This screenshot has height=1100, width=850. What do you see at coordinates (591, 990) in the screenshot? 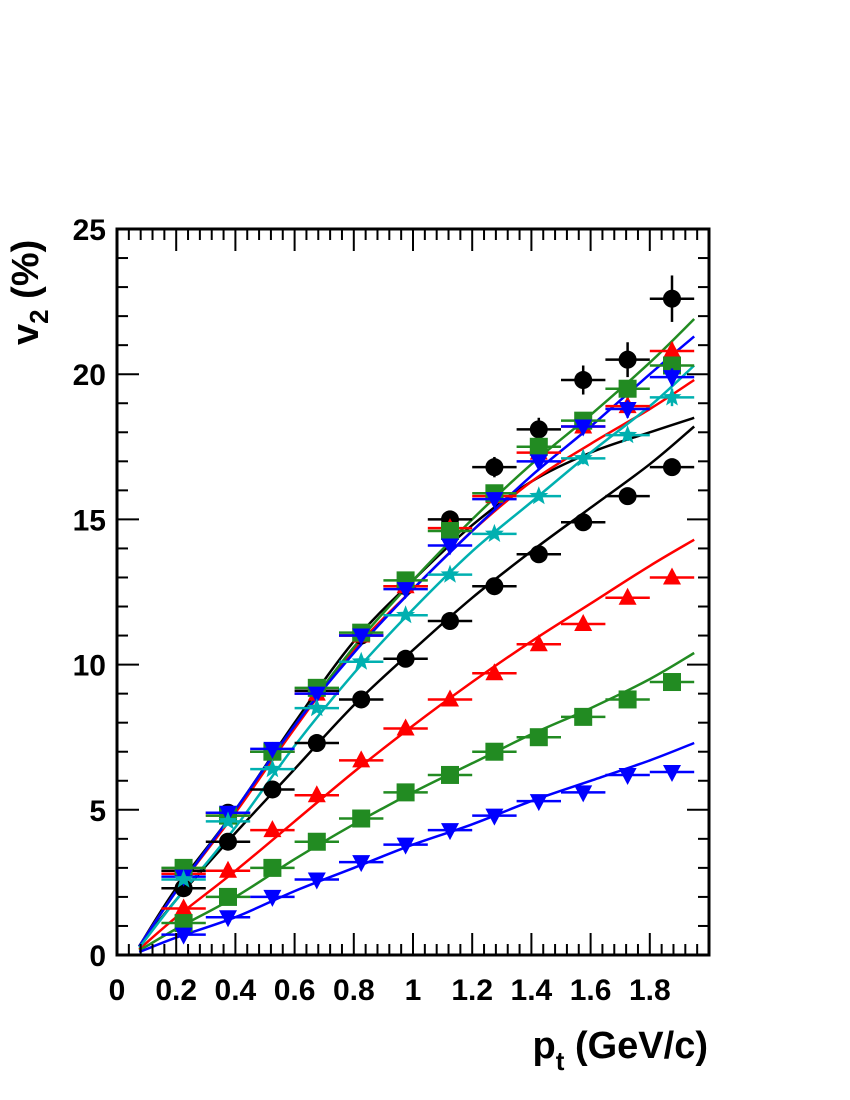
I see `x-tick-label: 1.6` at bounding box center [591, 990].